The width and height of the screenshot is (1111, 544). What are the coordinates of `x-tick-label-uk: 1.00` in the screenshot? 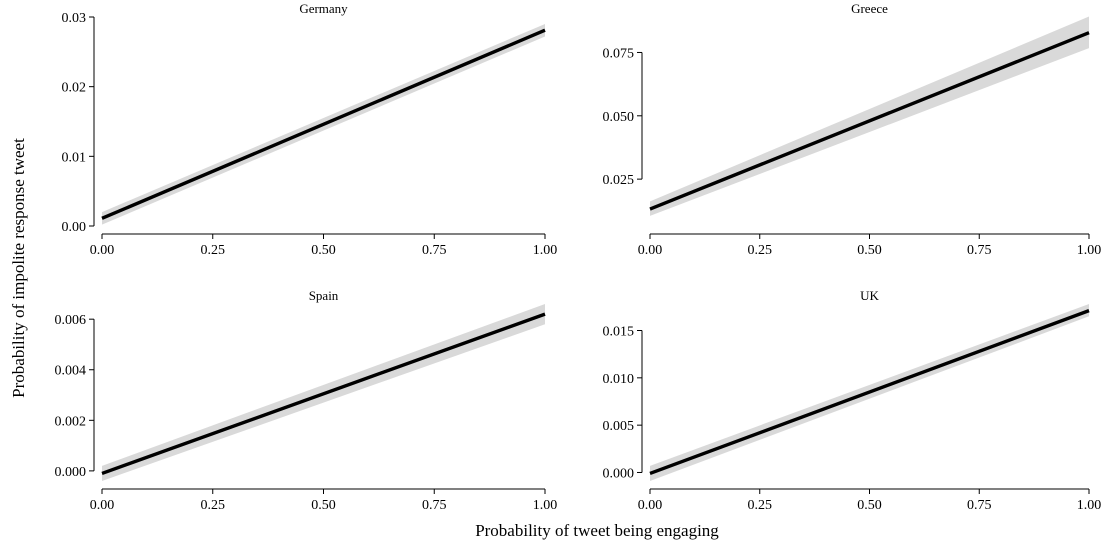 It's located at (1089, 505).